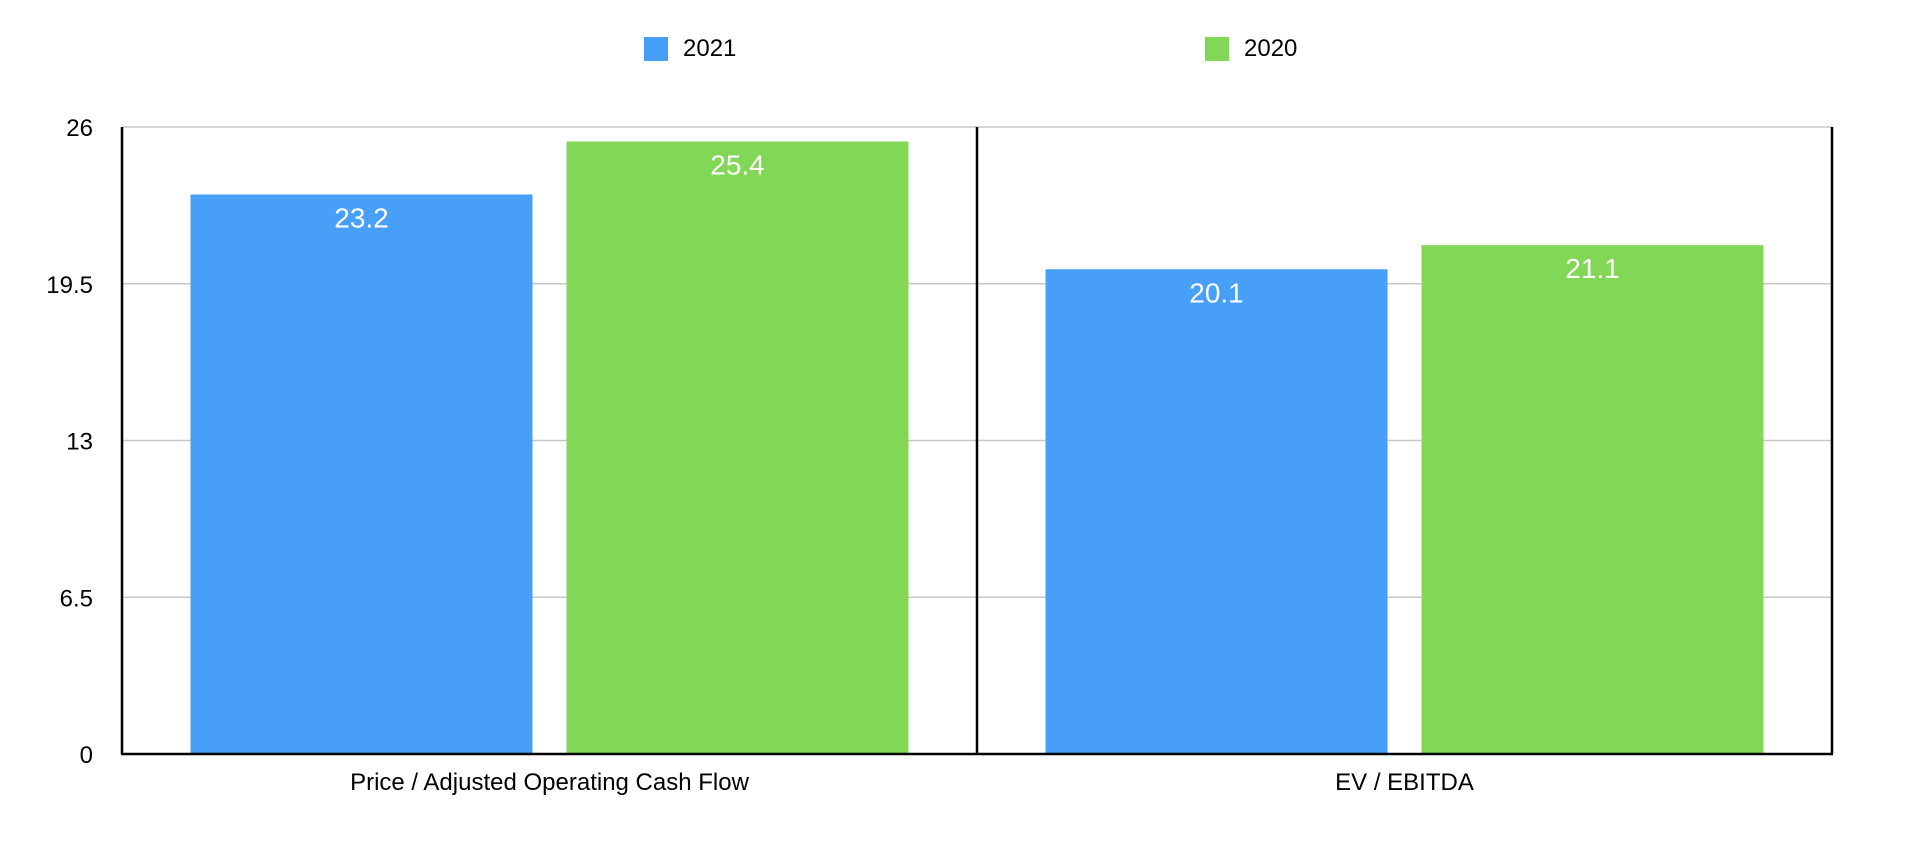 The width and height of the screenshot is (1906, 862). Describe the element at coordinates (79, 128) in the screenshot. I see `y-tick-label: 26` at that location.